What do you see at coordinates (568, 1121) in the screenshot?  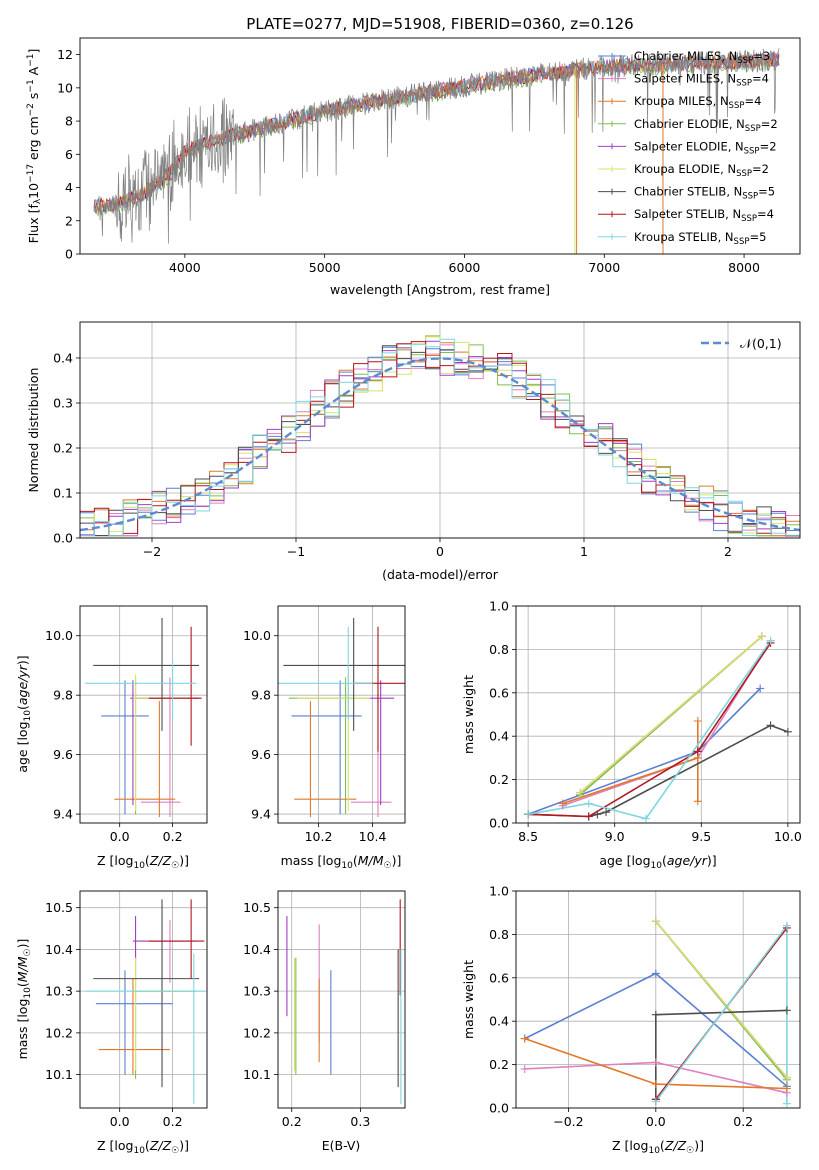 I see `x-tick-label-weight_vs_Z: −0.2` at bounding box center [568, 1121].